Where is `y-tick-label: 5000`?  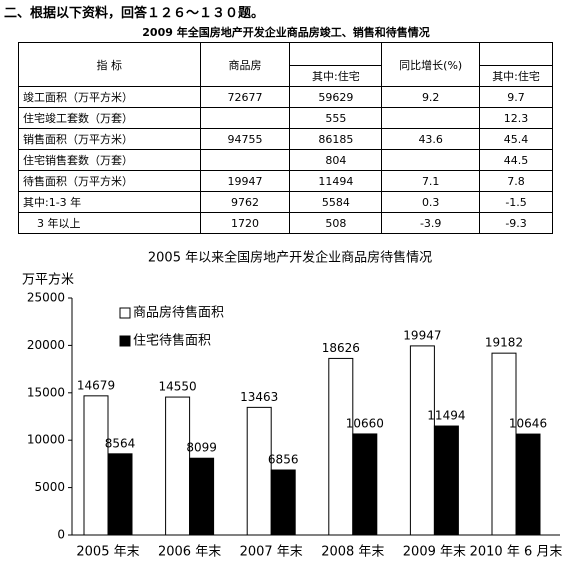 y-tick-label: 5000 is located at coordinates (49, 487).